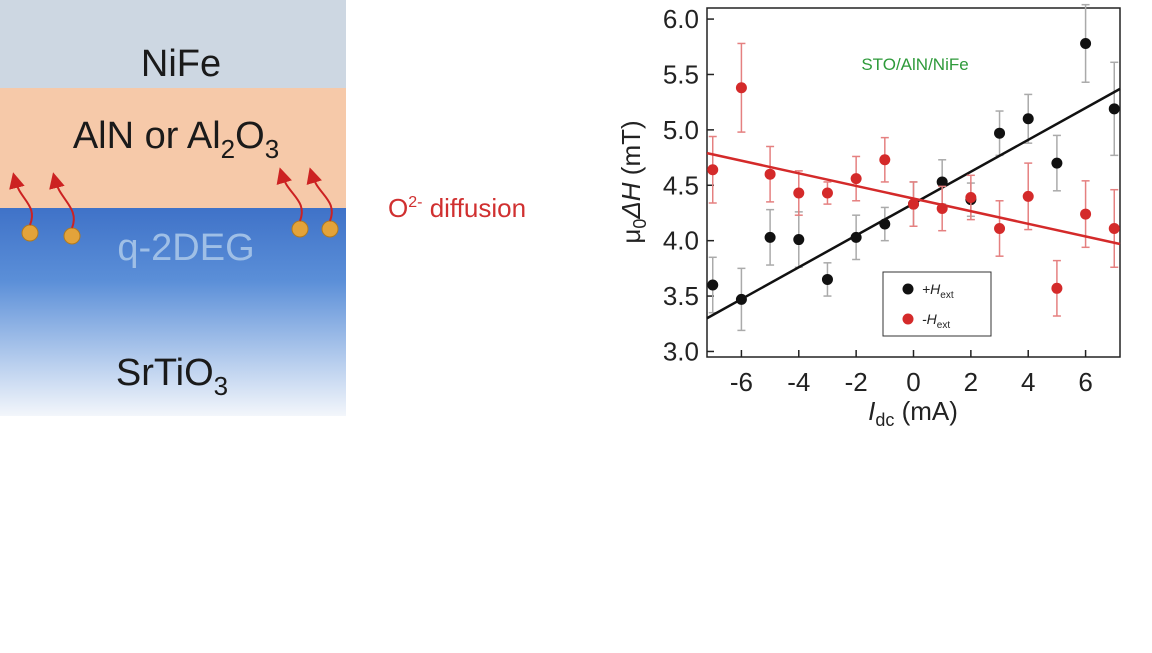  Describe the element at coordinates (798, 382) in the screenshot. I see `x-tick-label: -4` at that location.